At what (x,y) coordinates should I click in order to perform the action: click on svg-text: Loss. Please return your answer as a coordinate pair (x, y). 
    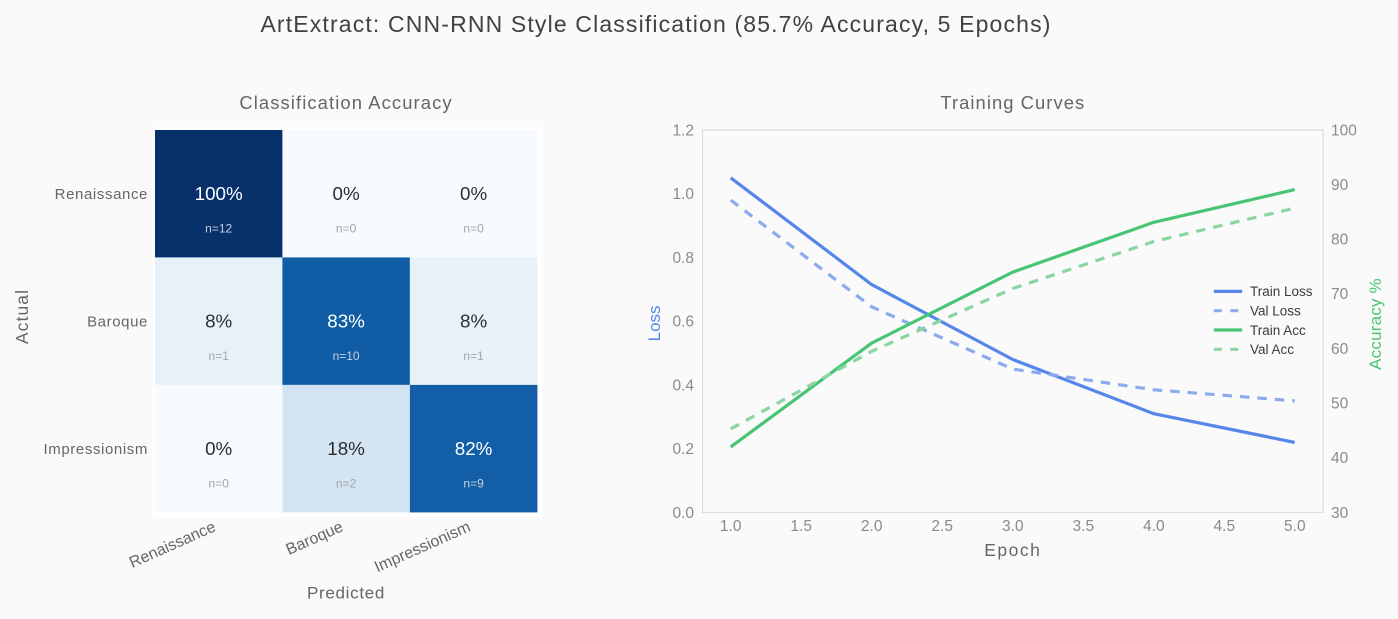
    Looking at the image, I should click on (654, 323).